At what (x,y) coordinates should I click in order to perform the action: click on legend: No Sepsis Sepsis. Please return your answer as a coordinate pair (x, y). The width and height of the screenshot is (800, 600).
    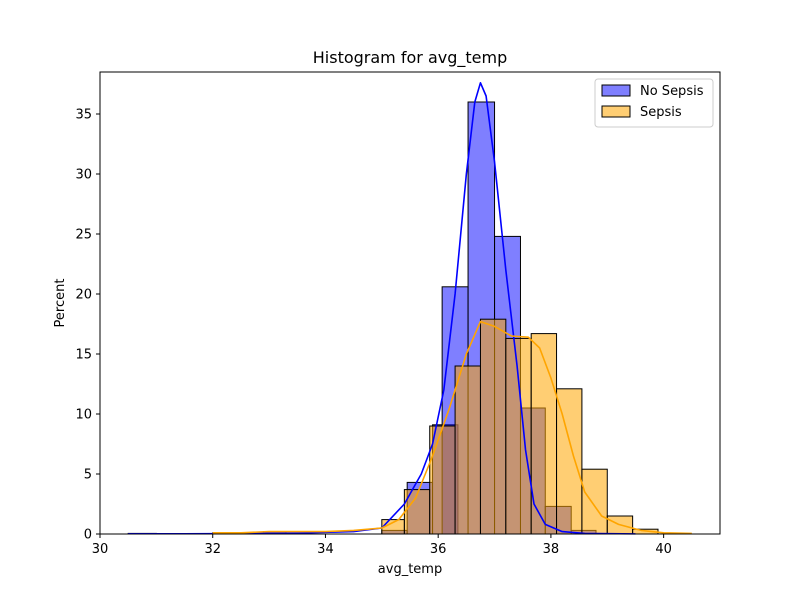
    Looking at the image, I should click on (654, 103).